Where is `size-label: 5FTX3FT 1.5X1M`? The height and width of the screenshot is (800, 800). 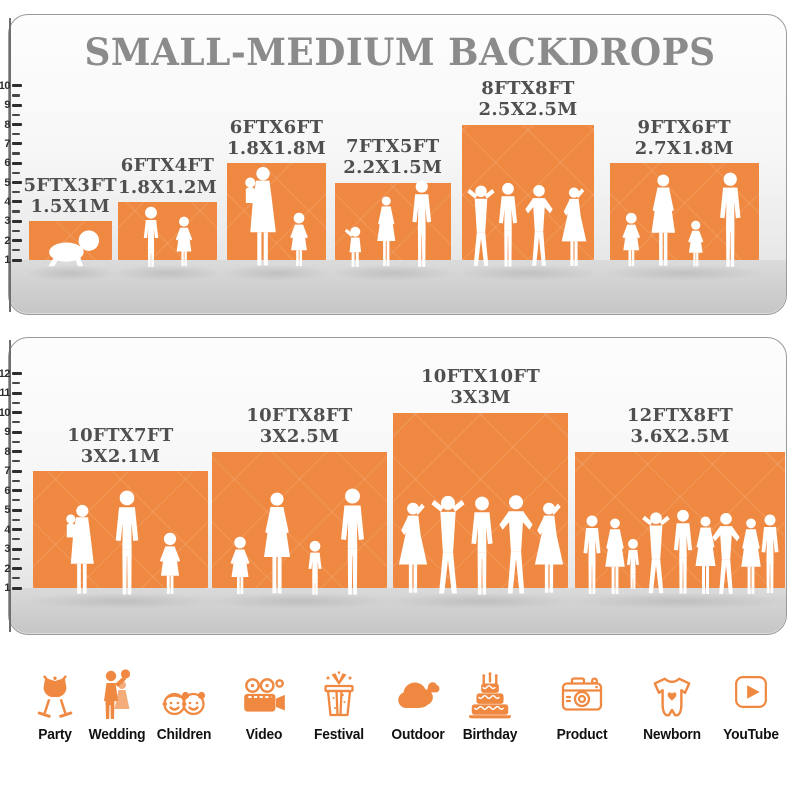 size-label: 5FTX3FT 1.5X1M is located at coordinates (80, 196).